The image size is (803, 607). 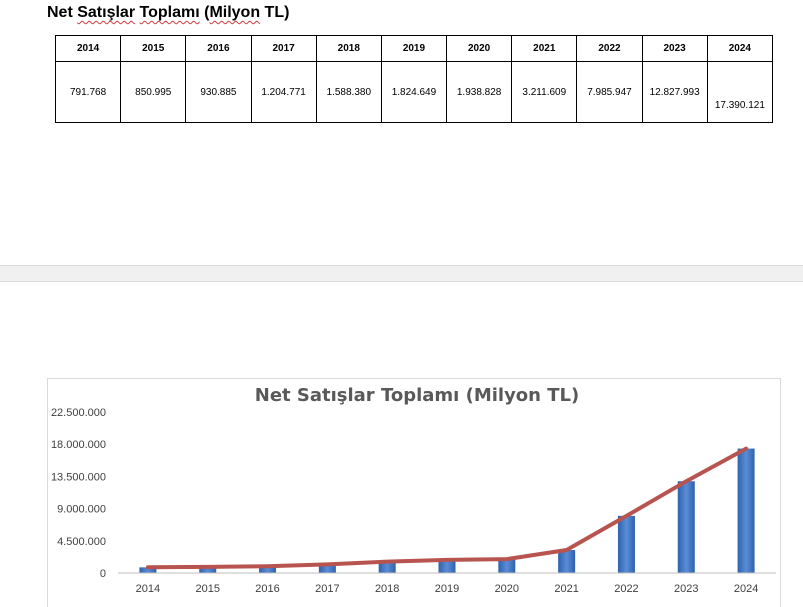 What do you see at coordinates (674, 92) in the screenshot?
I see `table-cell: 12.827.993` at bounding box center [674, 92].